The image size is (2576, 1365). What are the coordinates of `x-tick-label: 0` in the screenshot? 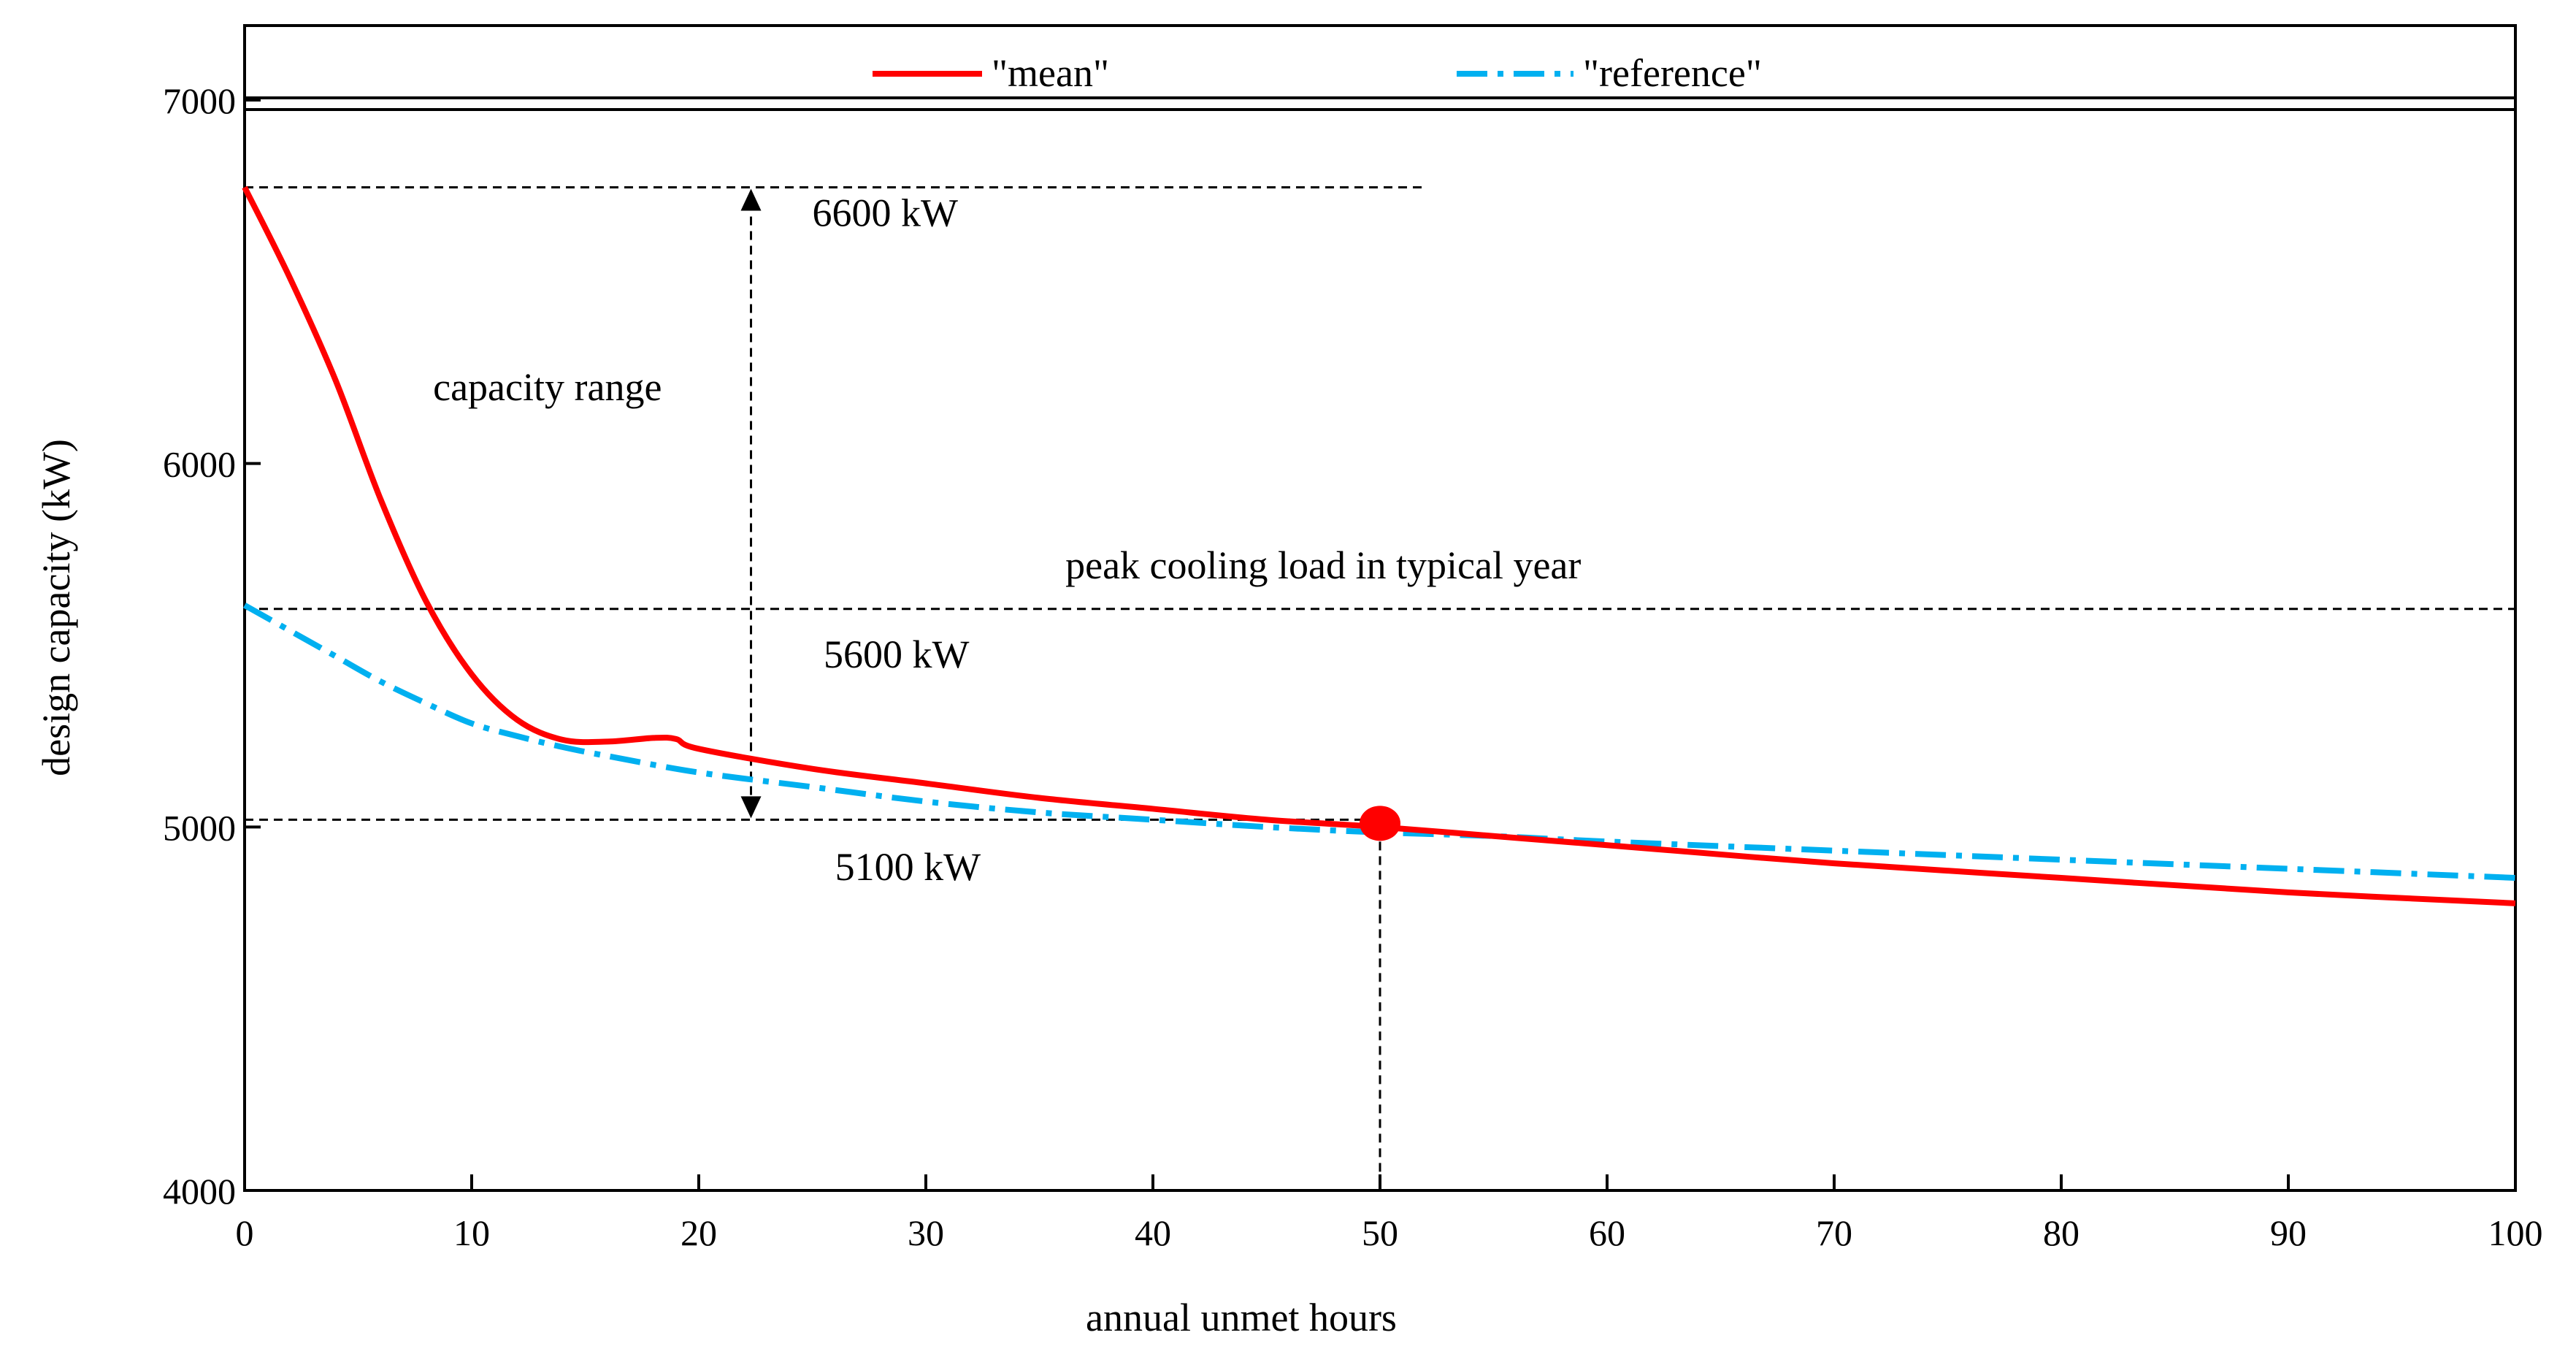 It's located at (245, 1232).